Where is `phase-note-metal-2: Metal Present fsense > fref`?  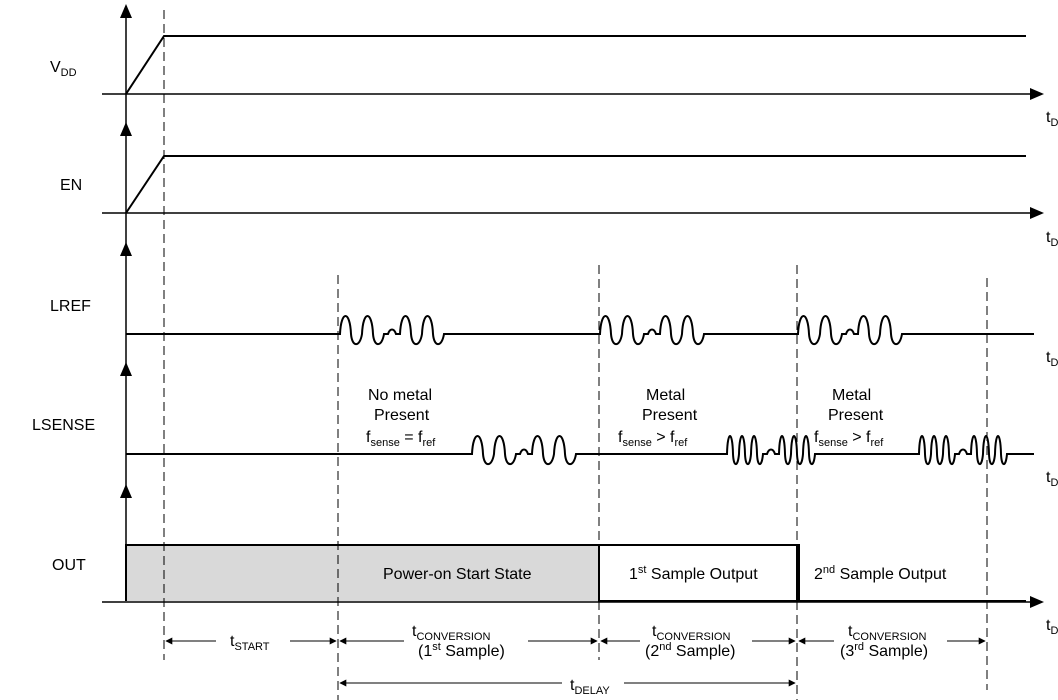
phase-note-metal-2: Metal Present fsense > fref is located at coordinates (849, 418).